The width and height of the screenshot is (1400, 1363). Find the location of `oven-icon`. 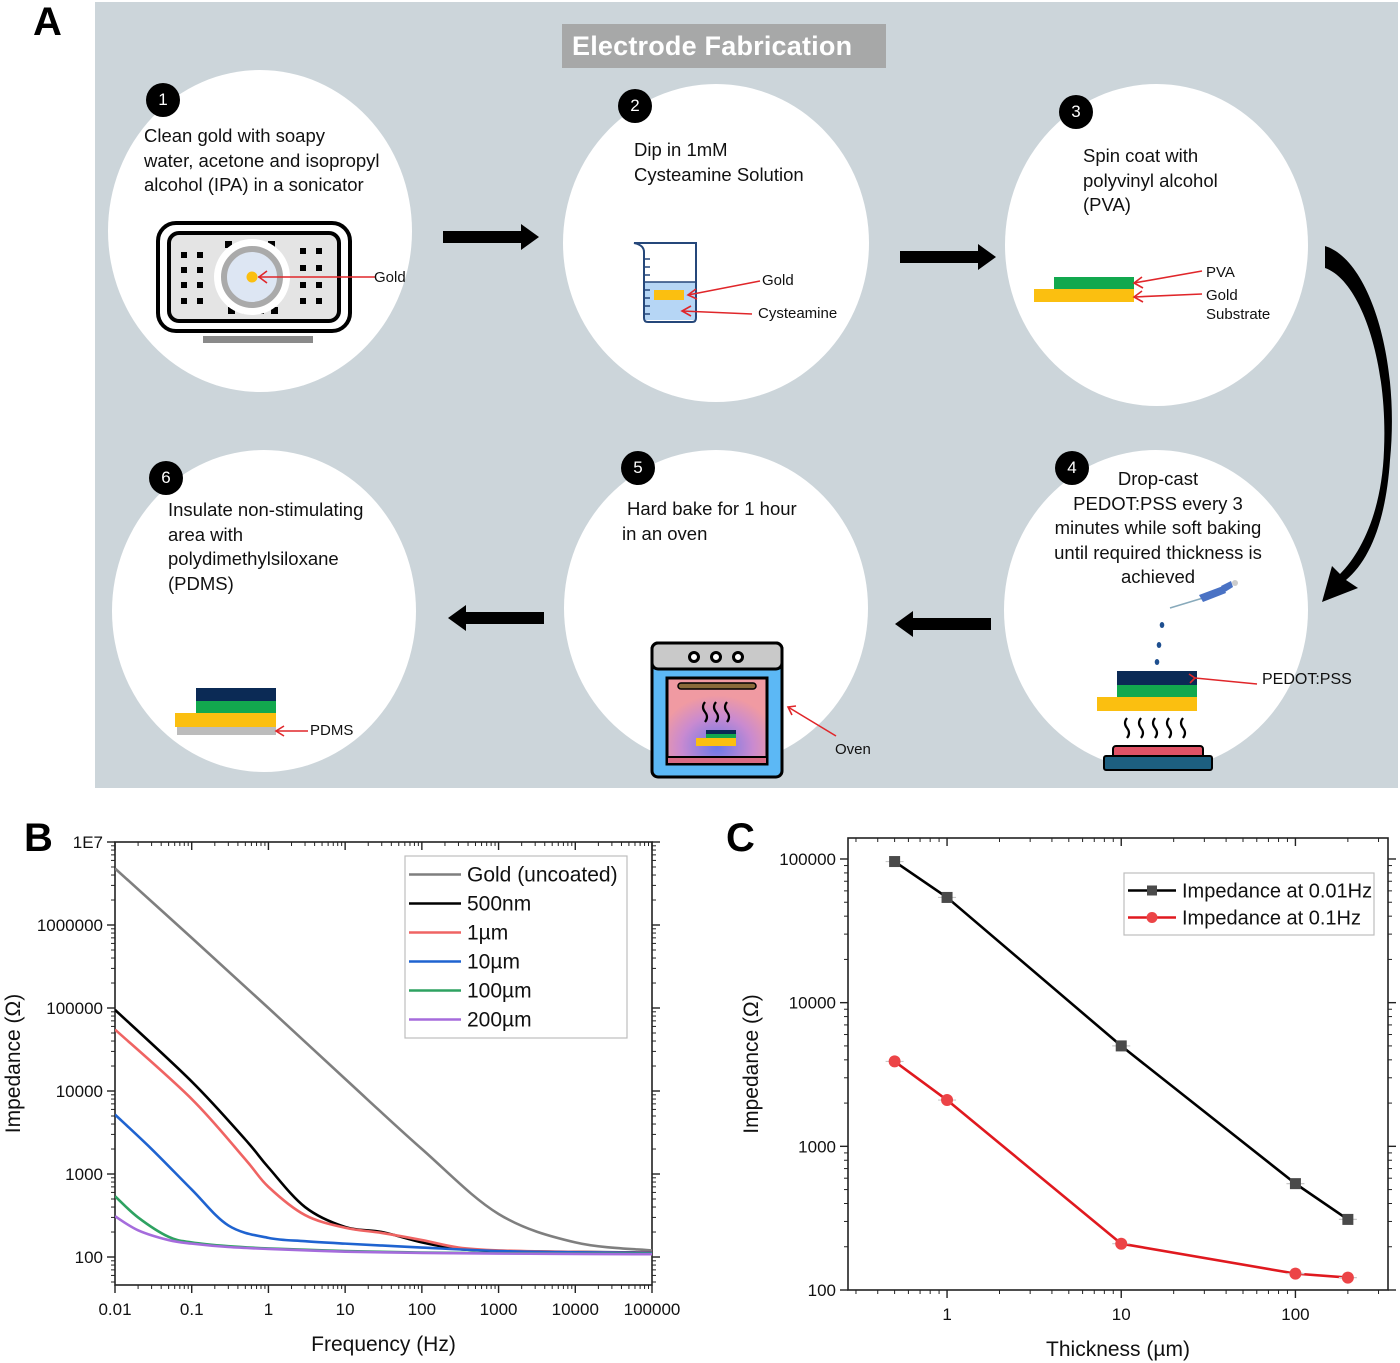

oven-icon is located at coordinates (743, 710).